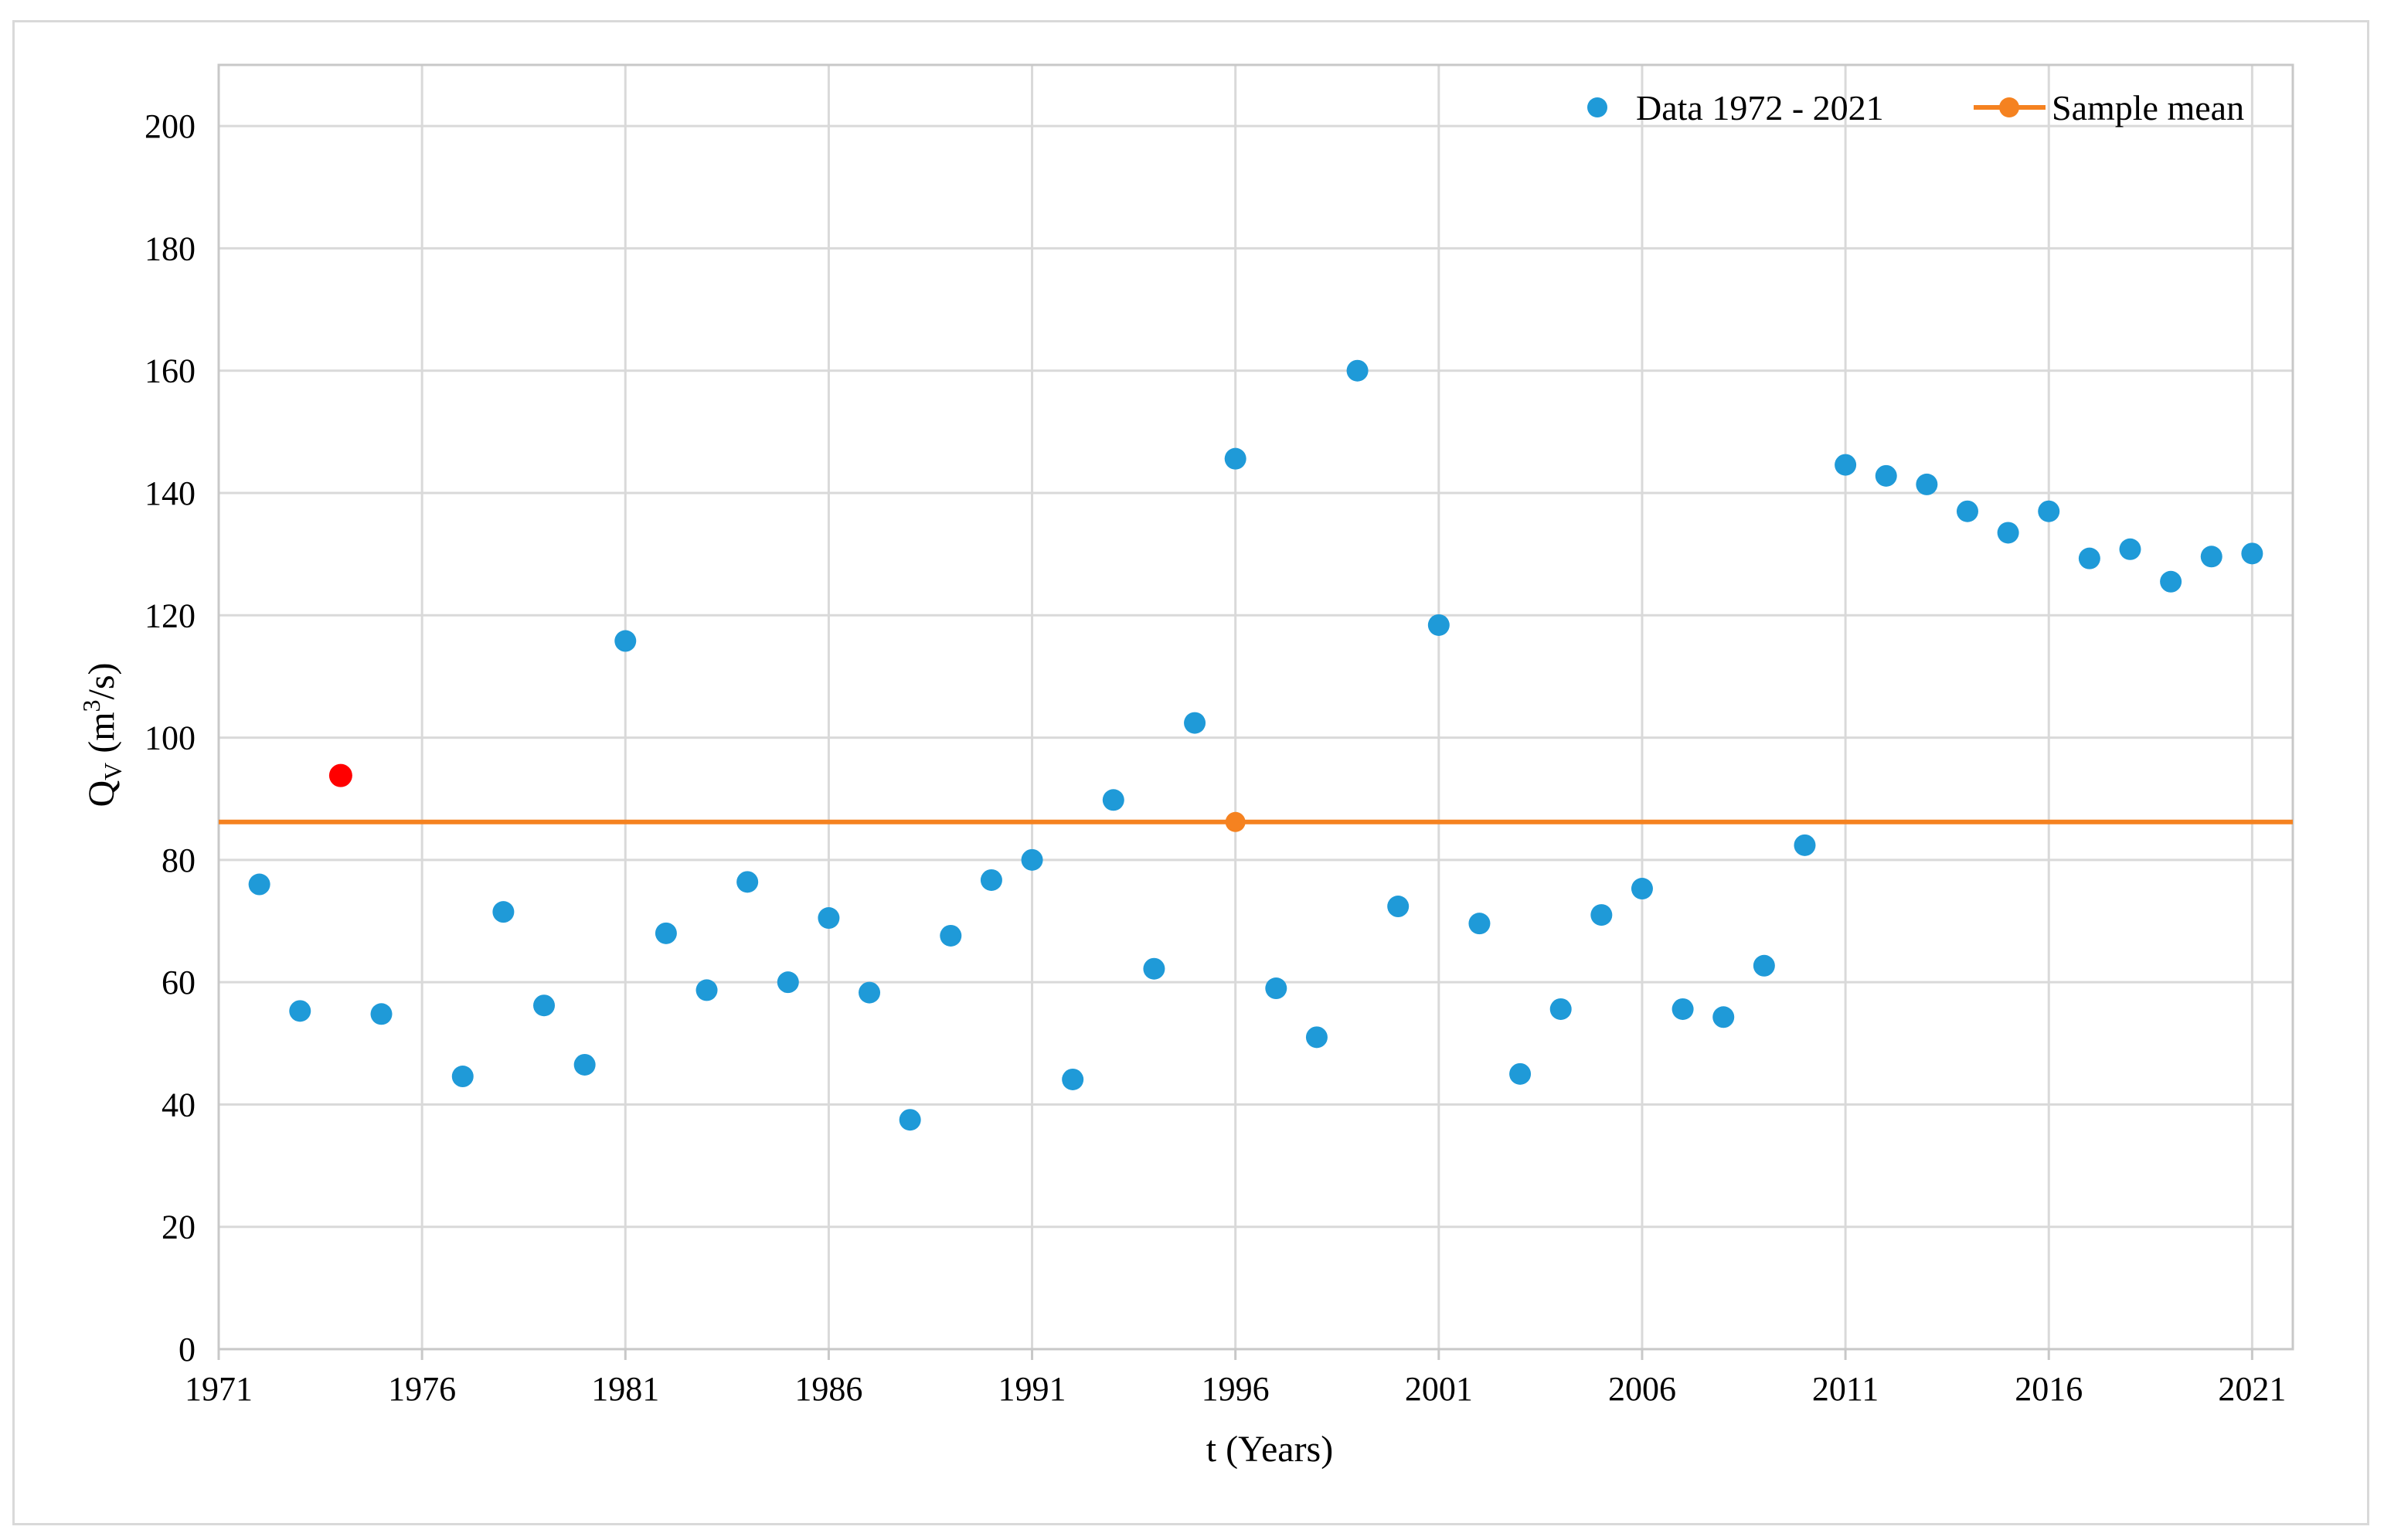  What do you see at coordinates (1235, 821) in the screenshot?
I see `mean-marker` at bounding box center [1235, 821].